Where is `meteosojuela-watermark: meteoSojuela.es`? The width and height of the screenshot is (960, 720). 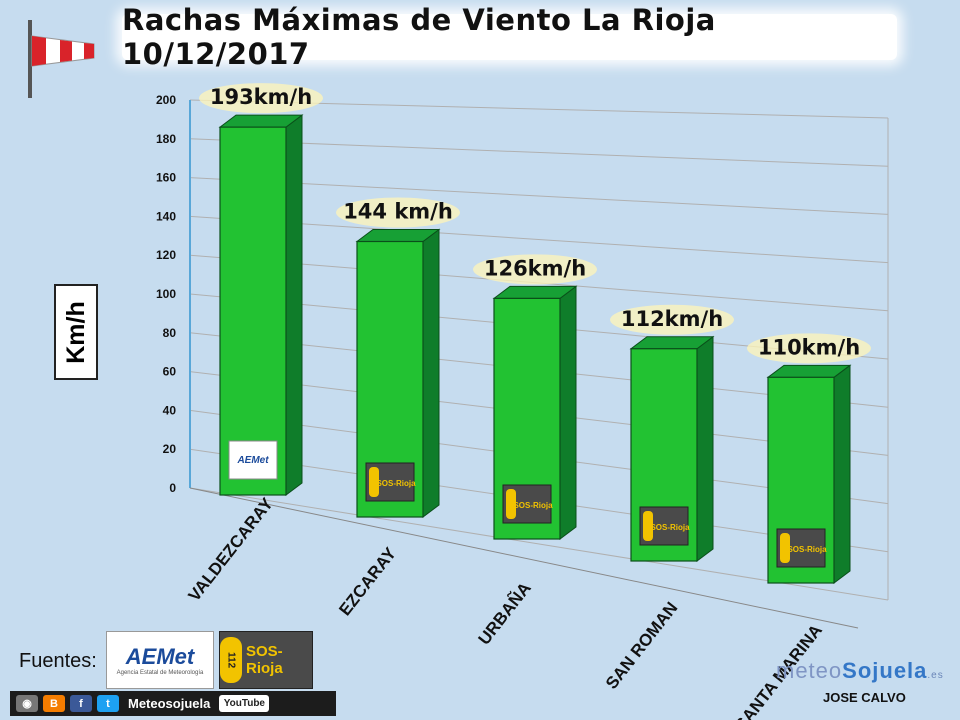 meteosojuela-watermark: meteoSojuela.es is located at coordinates (860, 671).